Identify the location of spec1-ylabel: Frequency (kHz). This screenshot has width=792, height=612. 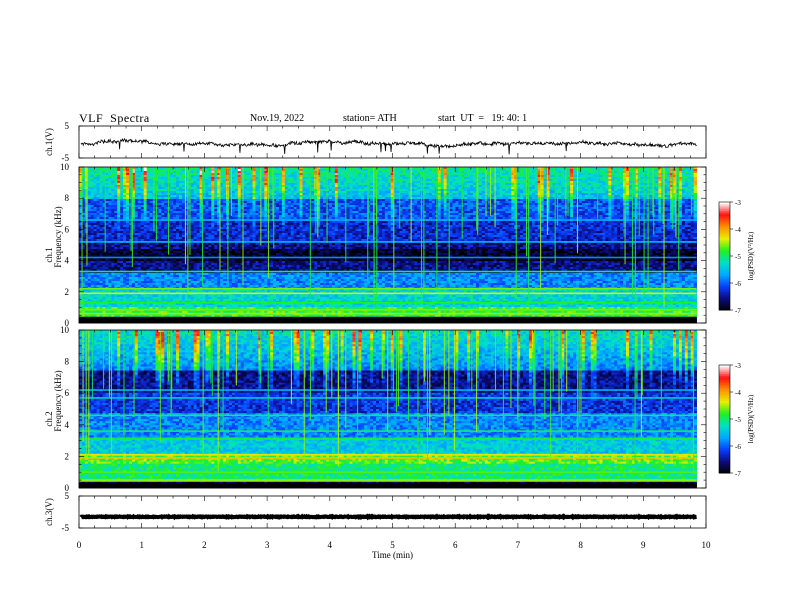
(58, 236).